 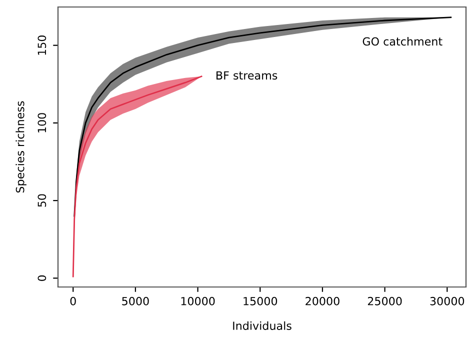 What do you see at coordinates (135, 301) in the screenshot?
I see `x-tick-label: 5000` at bounding box center [135, 301].